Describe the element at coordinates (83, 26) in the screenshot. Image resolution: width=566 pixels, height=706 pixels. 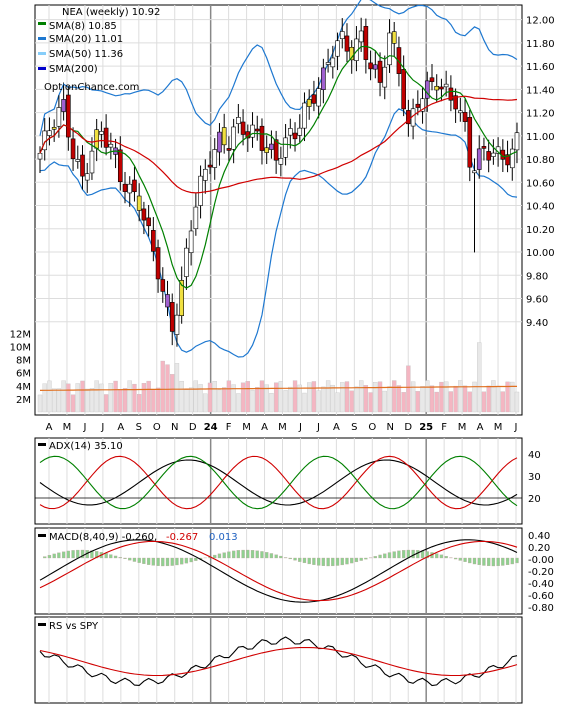
I see `legend-sma8: SMA(8) 10.85` at that location.